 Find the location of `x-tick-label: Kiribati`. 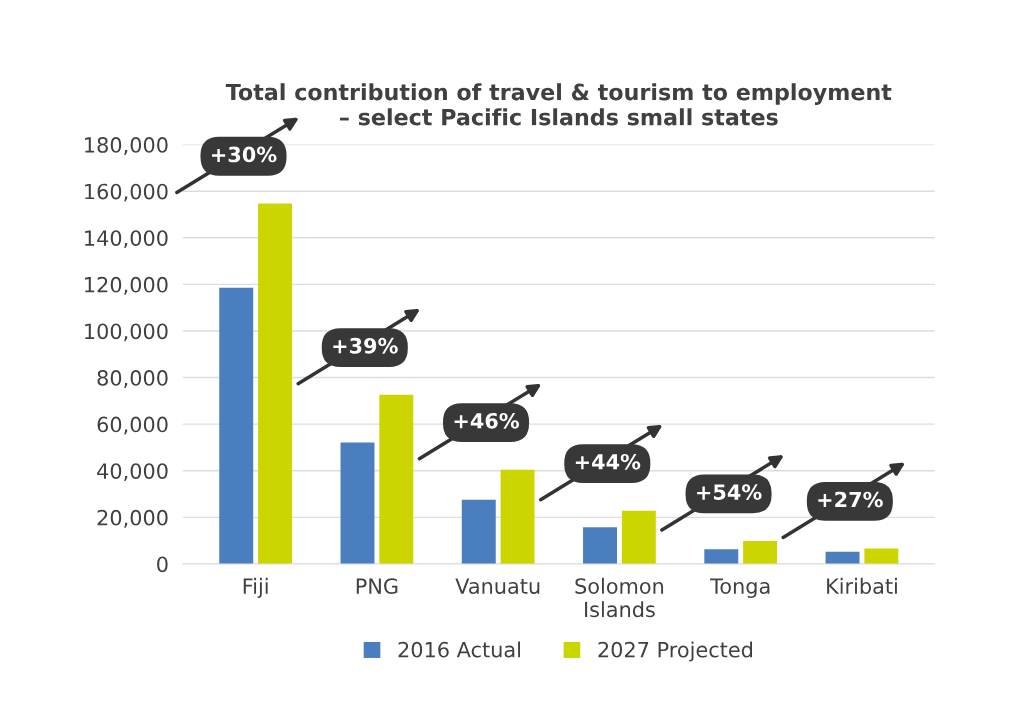

x-tick-label: Kiribati is located at coordinates (862, 585).